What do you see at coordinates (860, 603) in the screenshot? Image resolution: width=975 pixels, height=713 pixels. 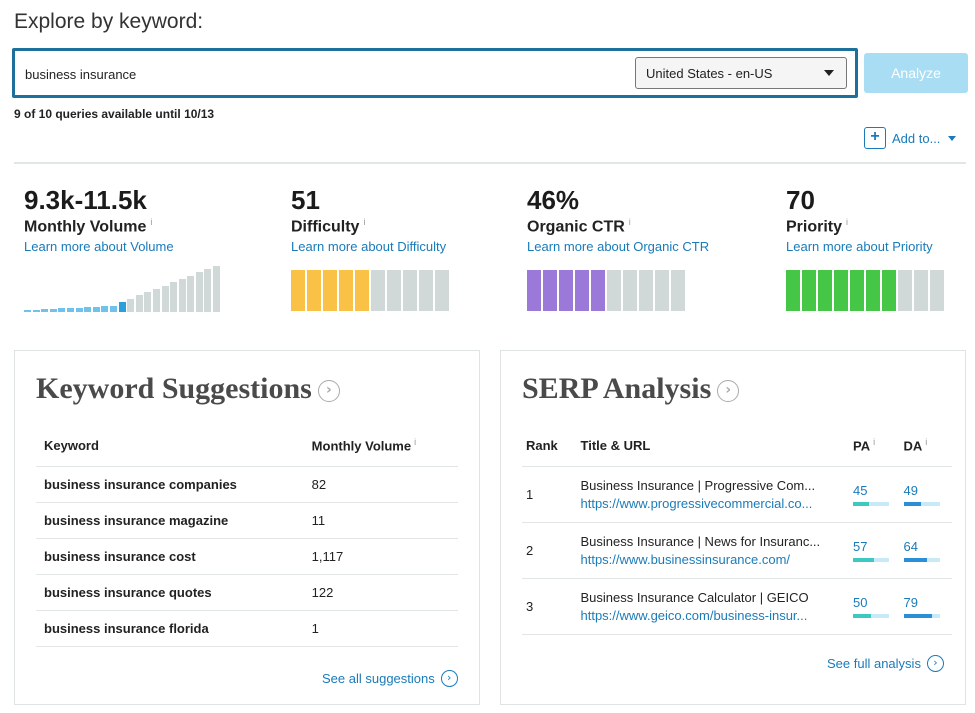 I see `pa-score: 50` at bounding box center [860, 603].